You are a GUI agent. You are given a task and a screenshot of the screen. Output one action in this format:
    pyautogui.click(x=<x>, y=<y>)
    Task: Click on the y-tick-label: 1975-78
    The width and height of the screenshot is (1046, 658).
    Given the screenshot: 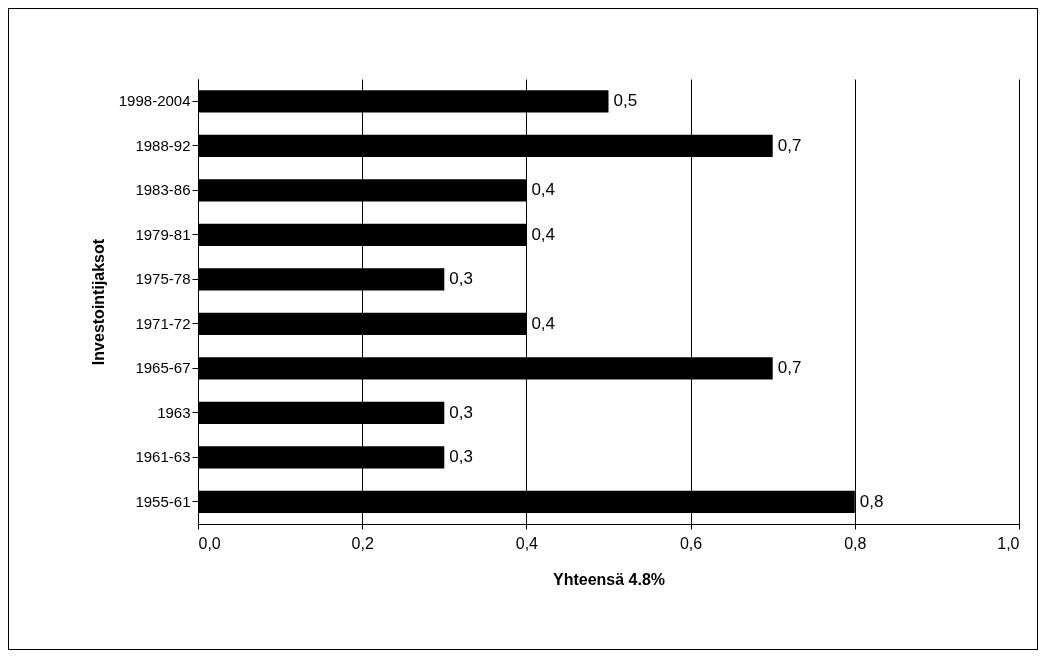 What is the action you would take?
    pyautogui.click(x=163, y=279)
    